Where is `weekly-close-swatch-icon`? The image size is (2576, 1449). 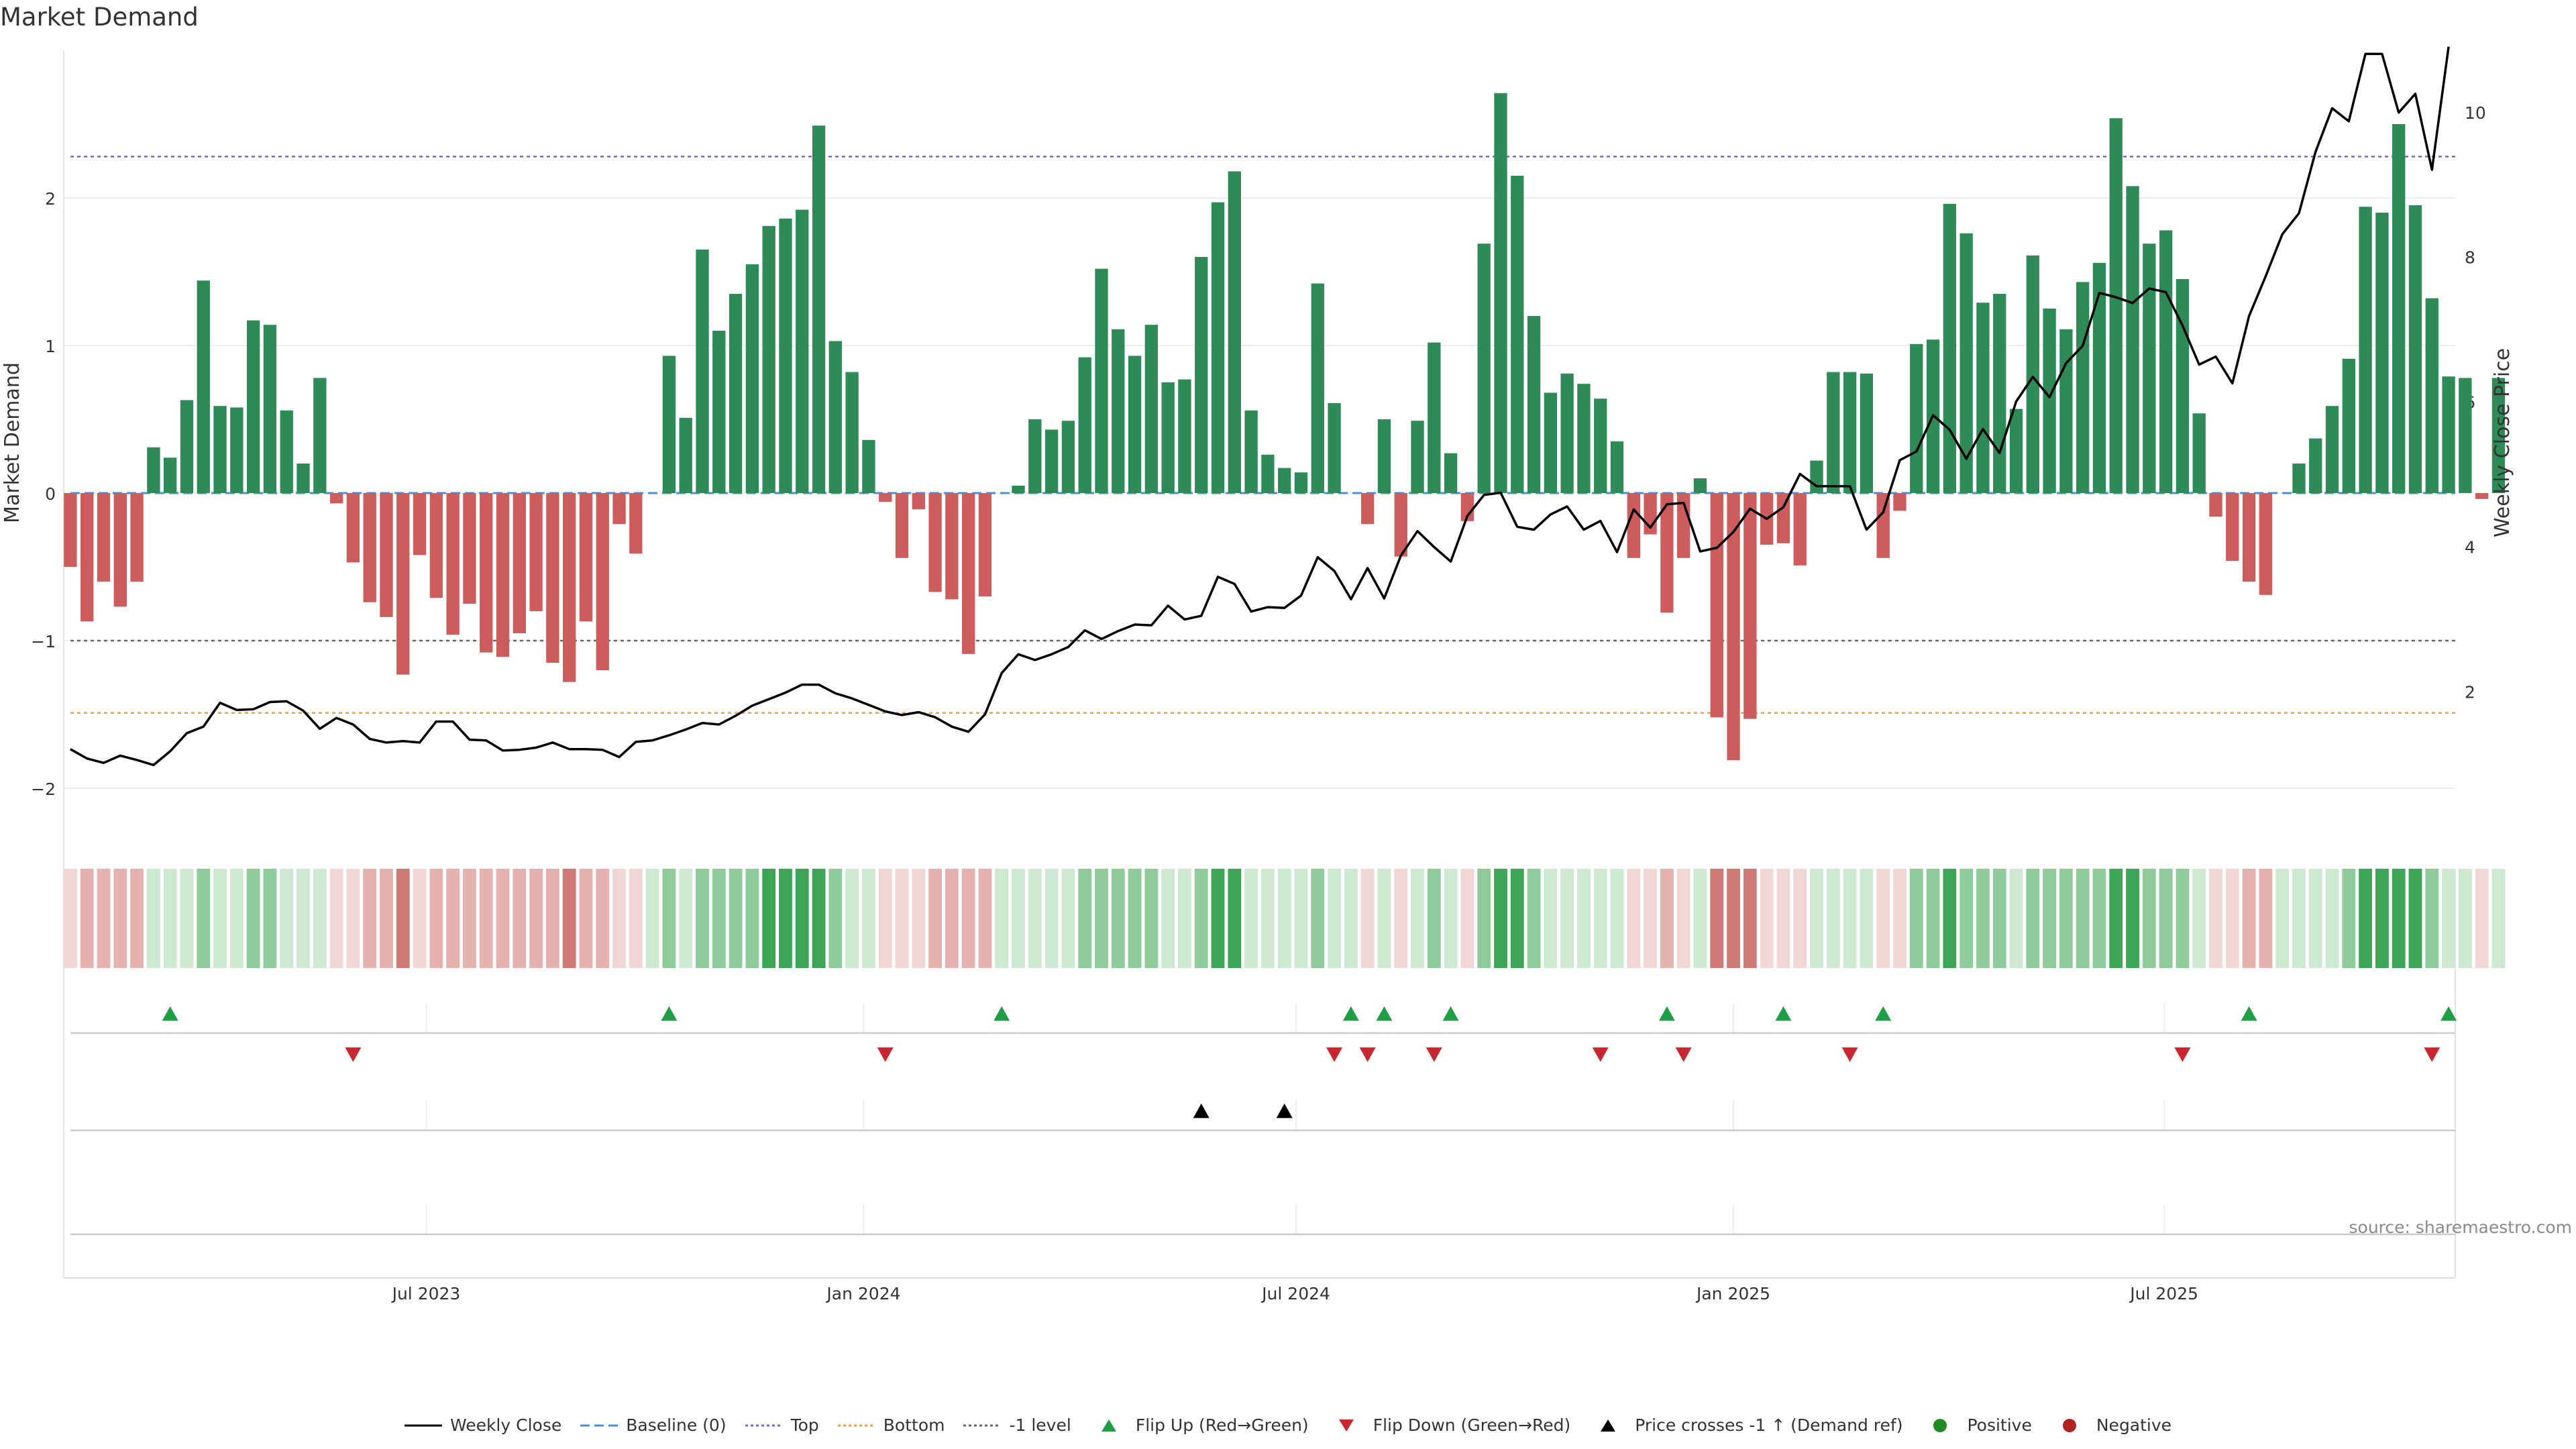 weekly-close-swatch-icon is located at coordinates (423, 1425).